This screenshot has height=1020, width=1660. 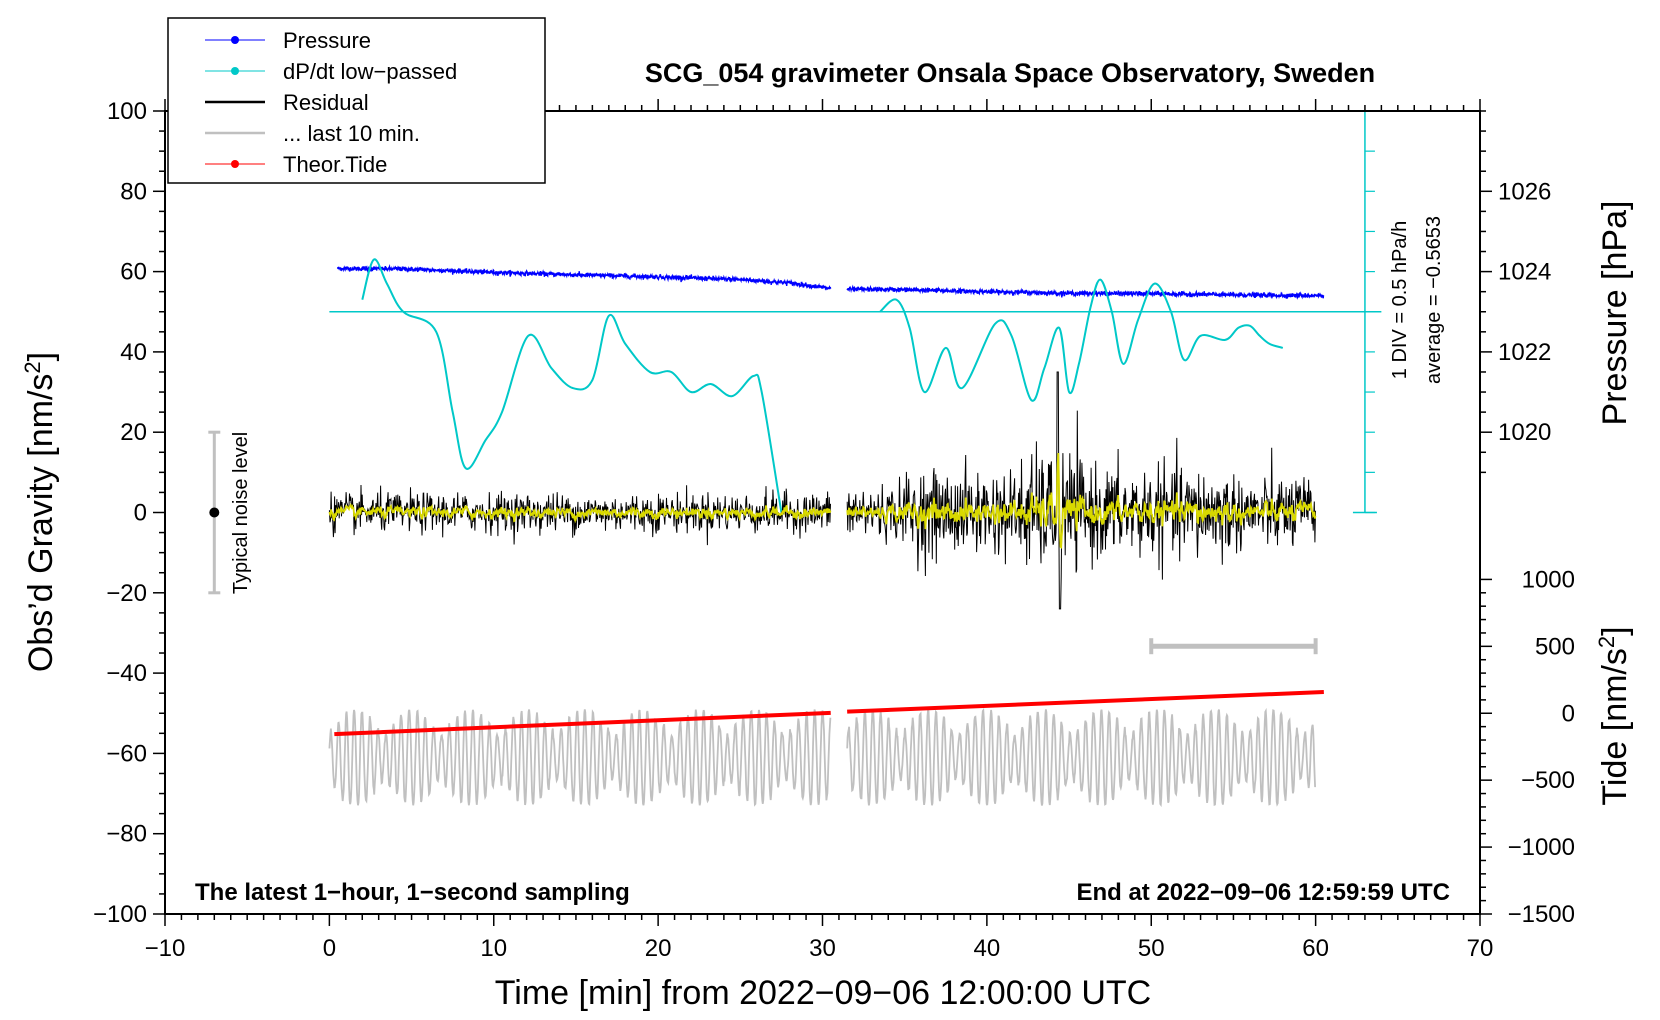 I want to click on y-tick-label: −40, so click(x=126, y=673).